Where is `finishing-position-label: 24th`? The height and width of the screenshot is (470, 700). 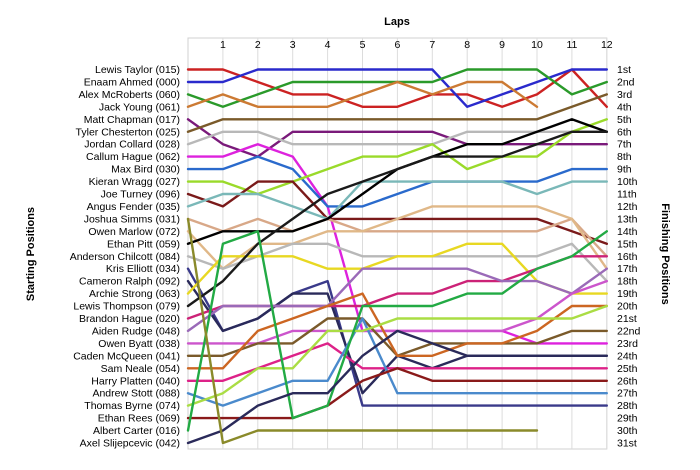 finishing-position-label: 24th is located at coordinates (627, 356).